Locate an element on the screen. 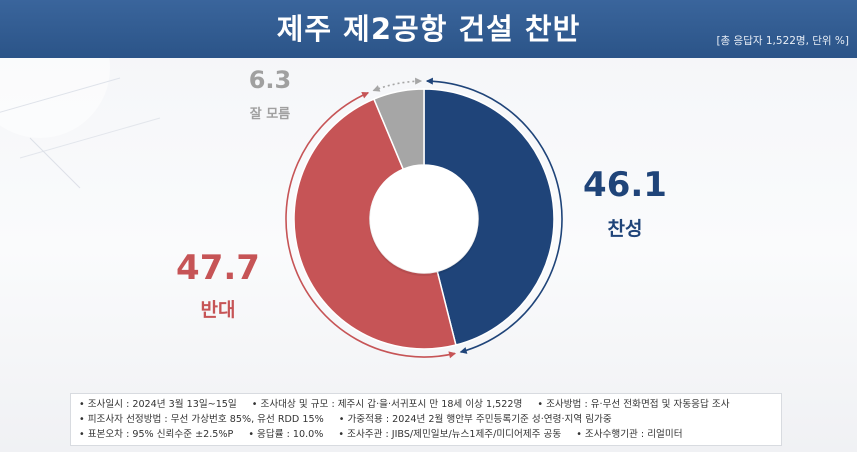 The width and height of the screenshot is (857, 452). value-label-disagree: 47.7 is located at coordinates (218, 268).